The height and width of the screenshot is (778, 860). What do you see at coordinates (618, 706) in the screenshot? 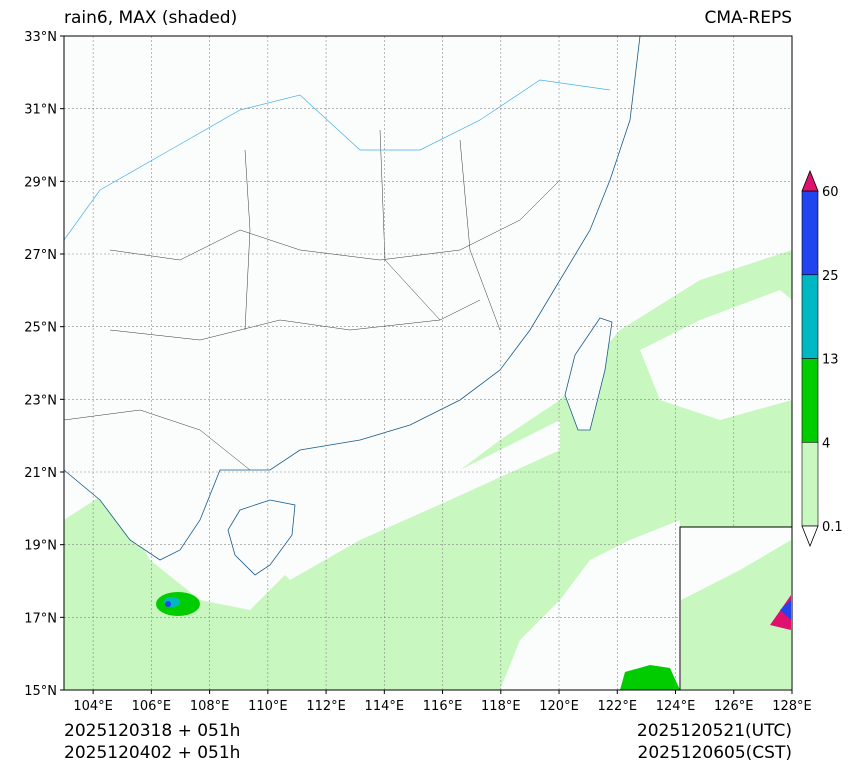
I see `lon-label: 122°E` at bounding box center [618, 706].